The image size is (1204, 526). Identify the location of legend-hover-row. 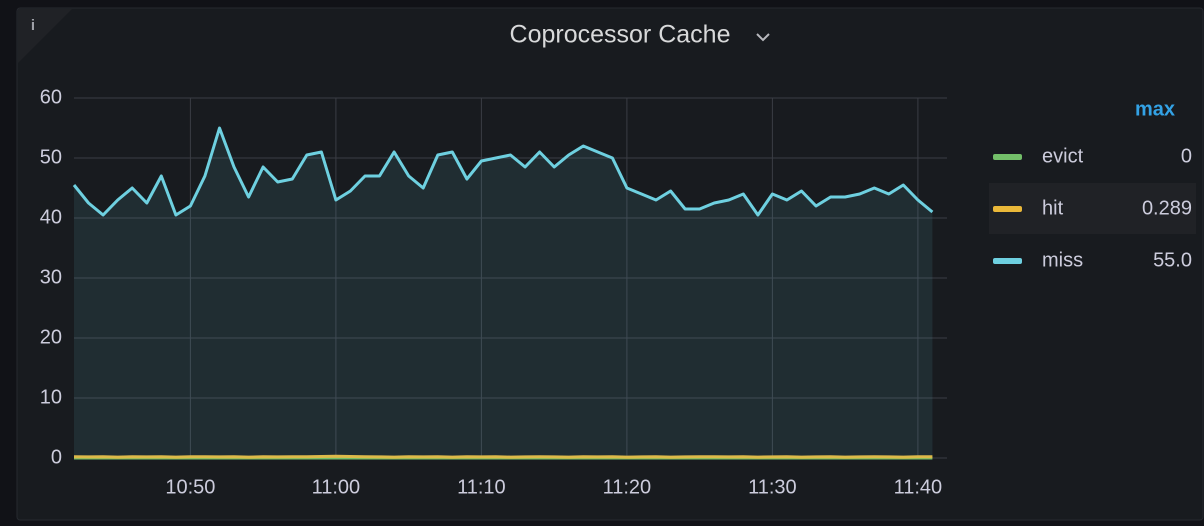
(1092, 208).